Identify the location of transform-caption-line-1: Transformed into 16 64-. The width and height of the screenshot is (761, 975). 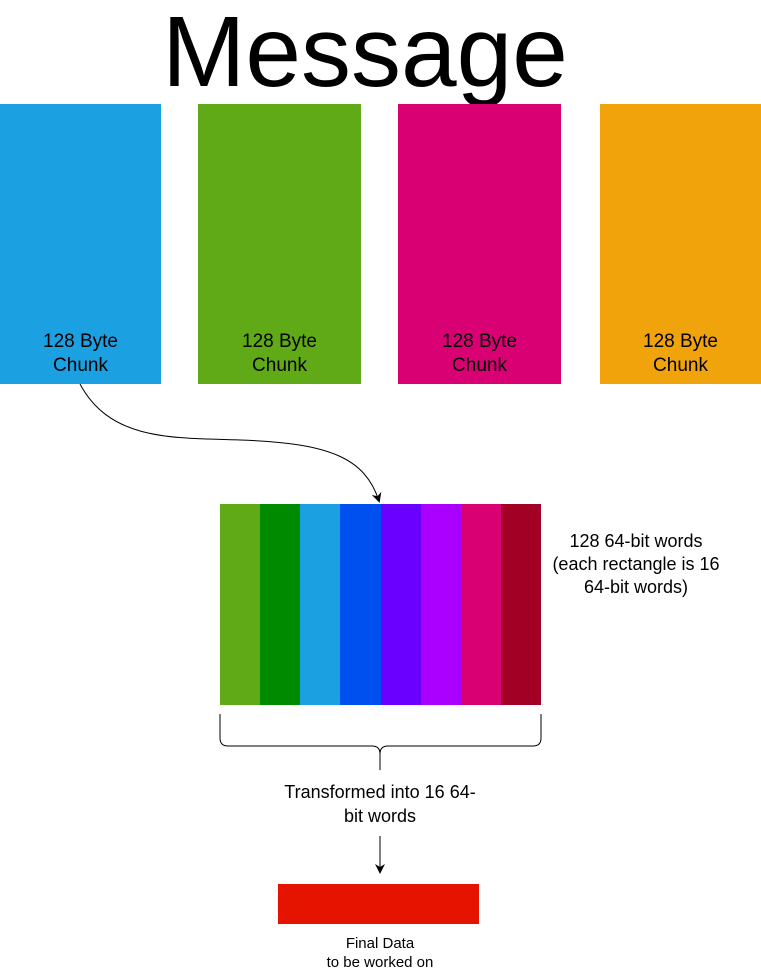
(380, 792).